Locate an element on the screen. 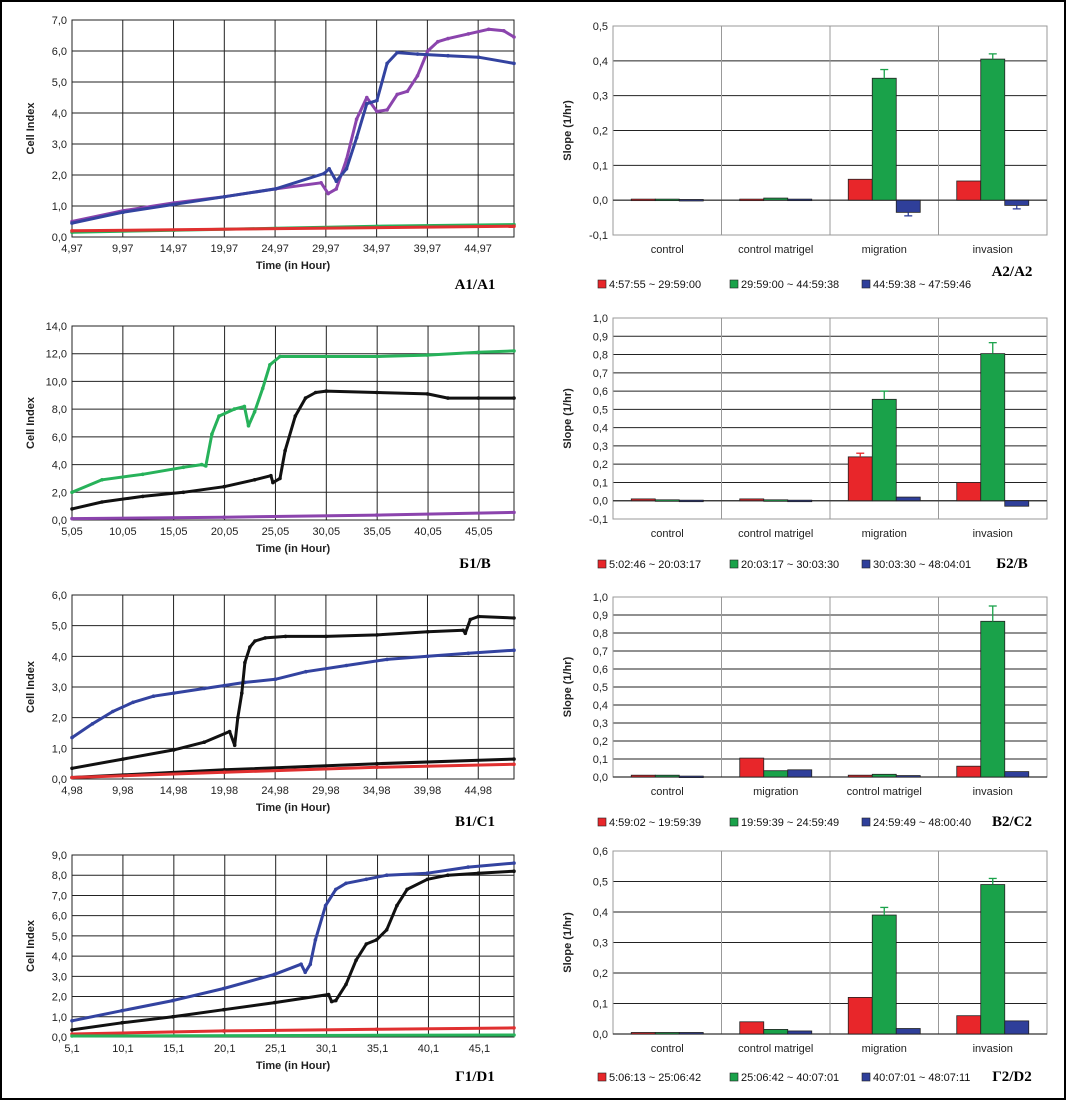  y-tick-label: 0,8 is located at coordinates (600, 356).